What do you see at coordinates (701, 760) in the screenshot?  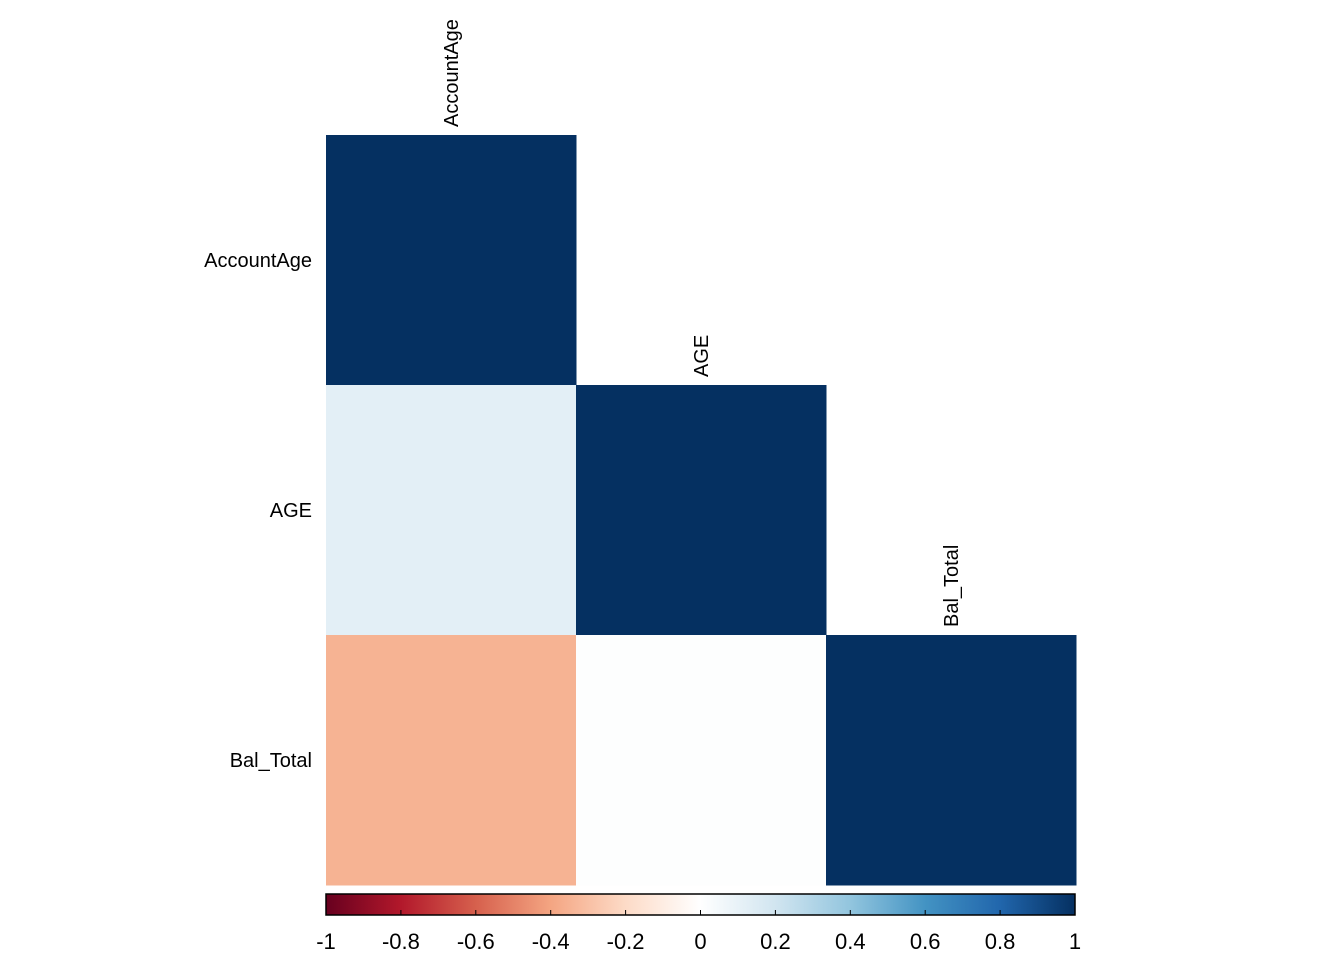 I see `cell-bal_total-age` at bounding box center [701, 760].